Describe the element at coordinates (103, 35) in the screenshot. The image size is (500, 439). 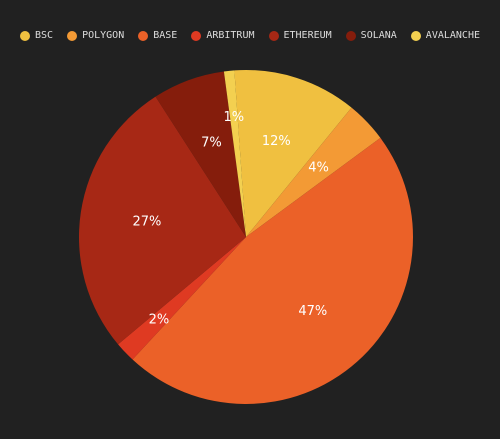
I see `legend-label: POLYGON` at that location.